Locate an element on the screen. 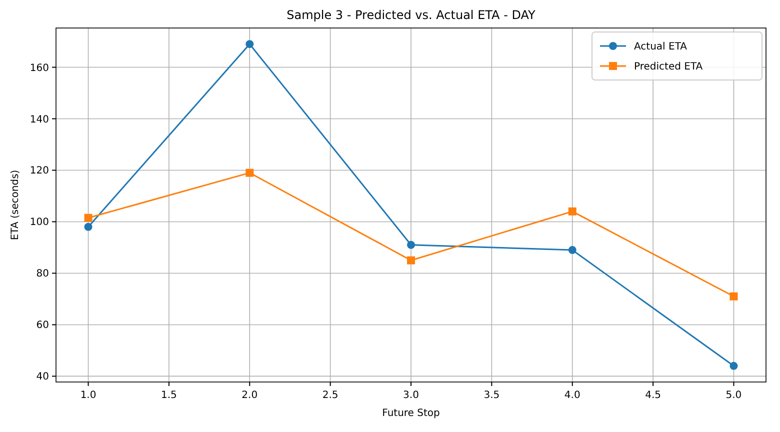  y-tick-label: 120 is located at coordinates (39, 171).